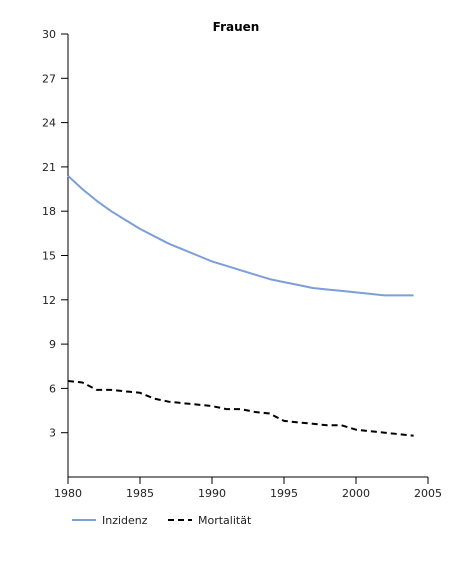 The image size is (459, 562). I want to click on x-tick-label: 1995, so click(284, 493).